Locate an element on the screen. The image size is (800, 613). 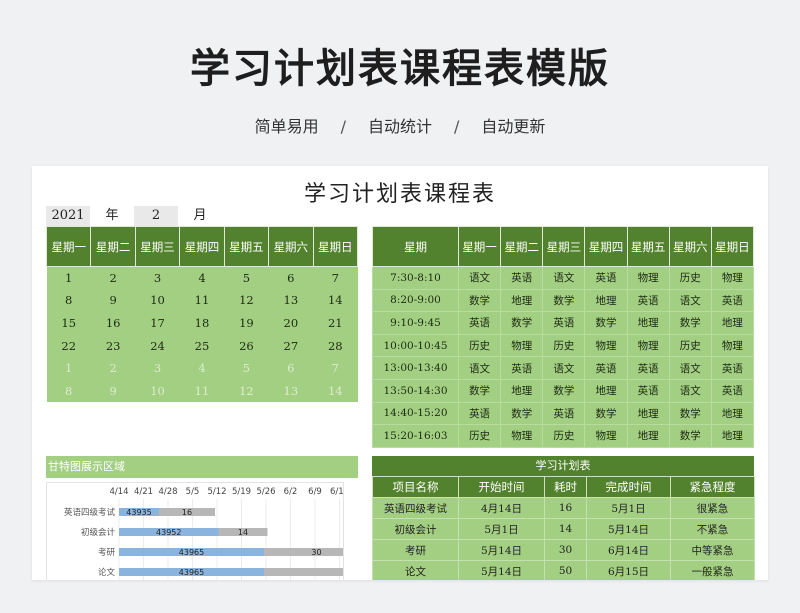
calendar-day-cell: 18 is located at coordinates (202, 323).